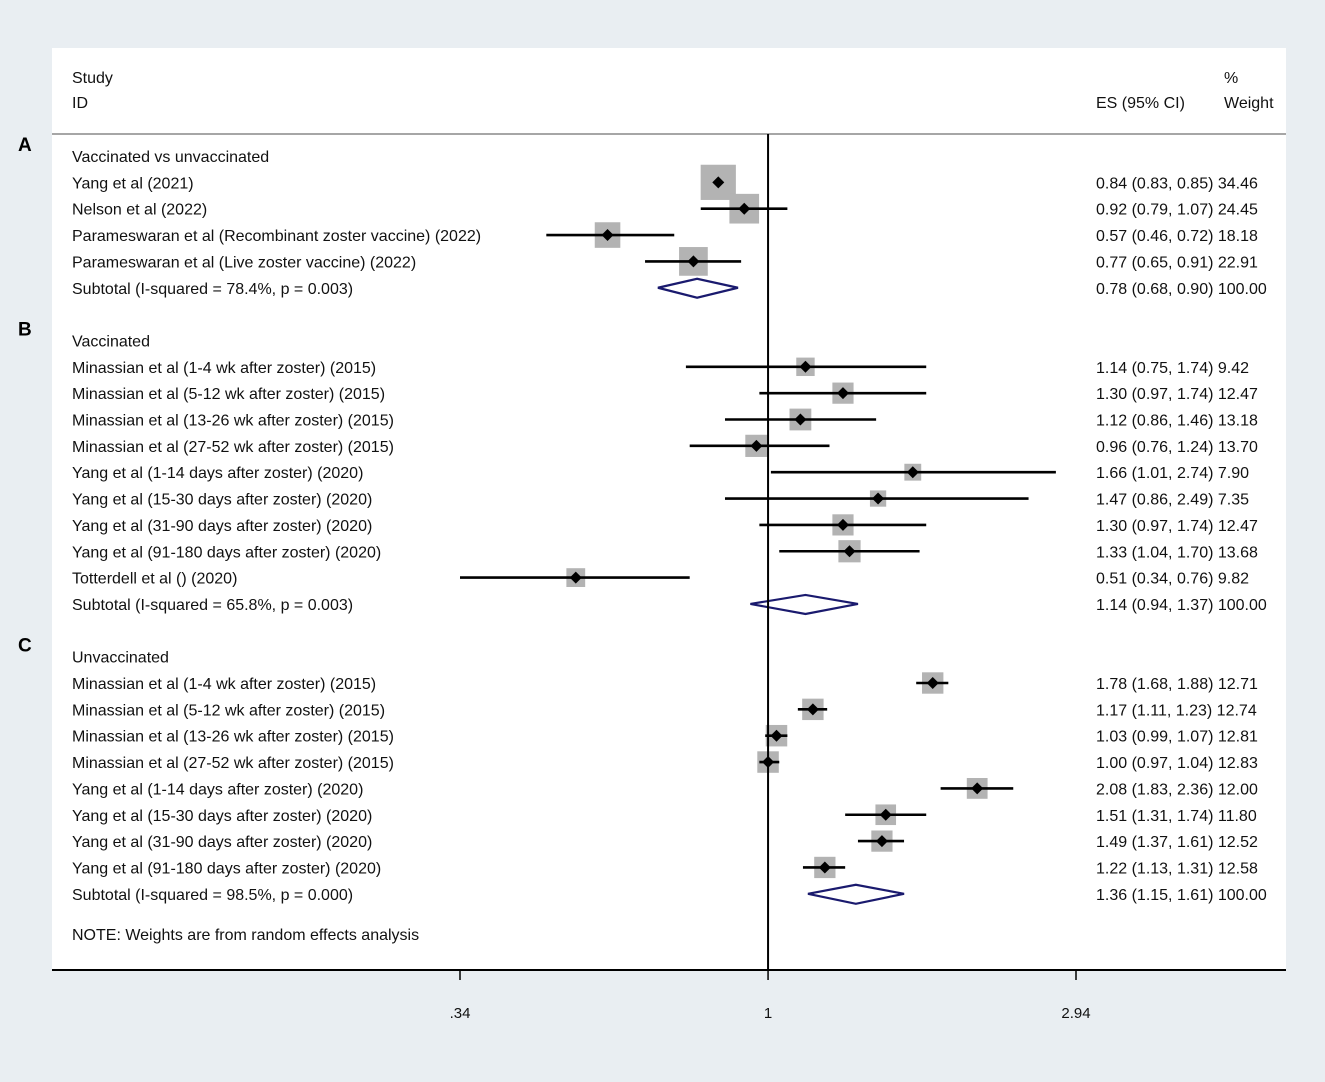 The height and width of the screenshot is (1082, 1325). I want to click on subtotal-estimate: 1.36 (1.15, 1.61) 100.00, so click(1181, 895).